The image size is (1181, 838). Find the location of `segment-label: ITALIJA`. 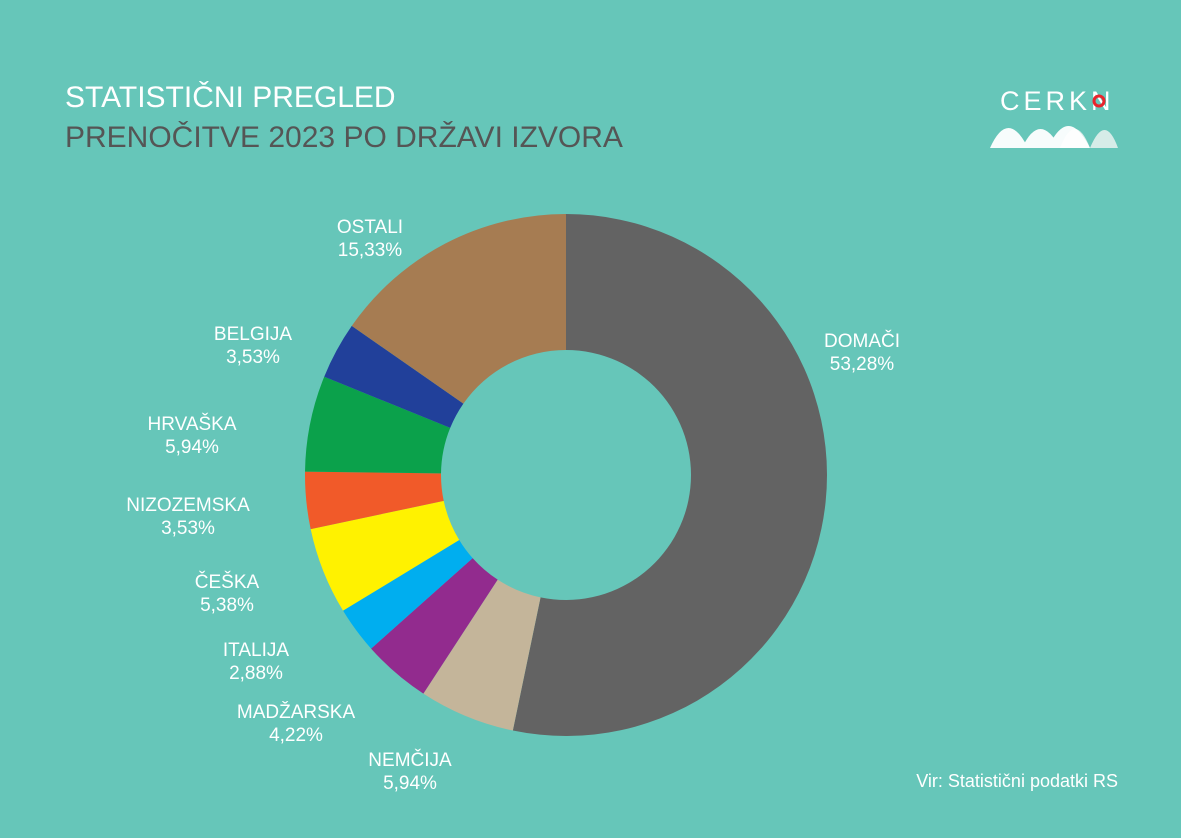

segment-label: ITALIJA is located at coordinates (256, 650).